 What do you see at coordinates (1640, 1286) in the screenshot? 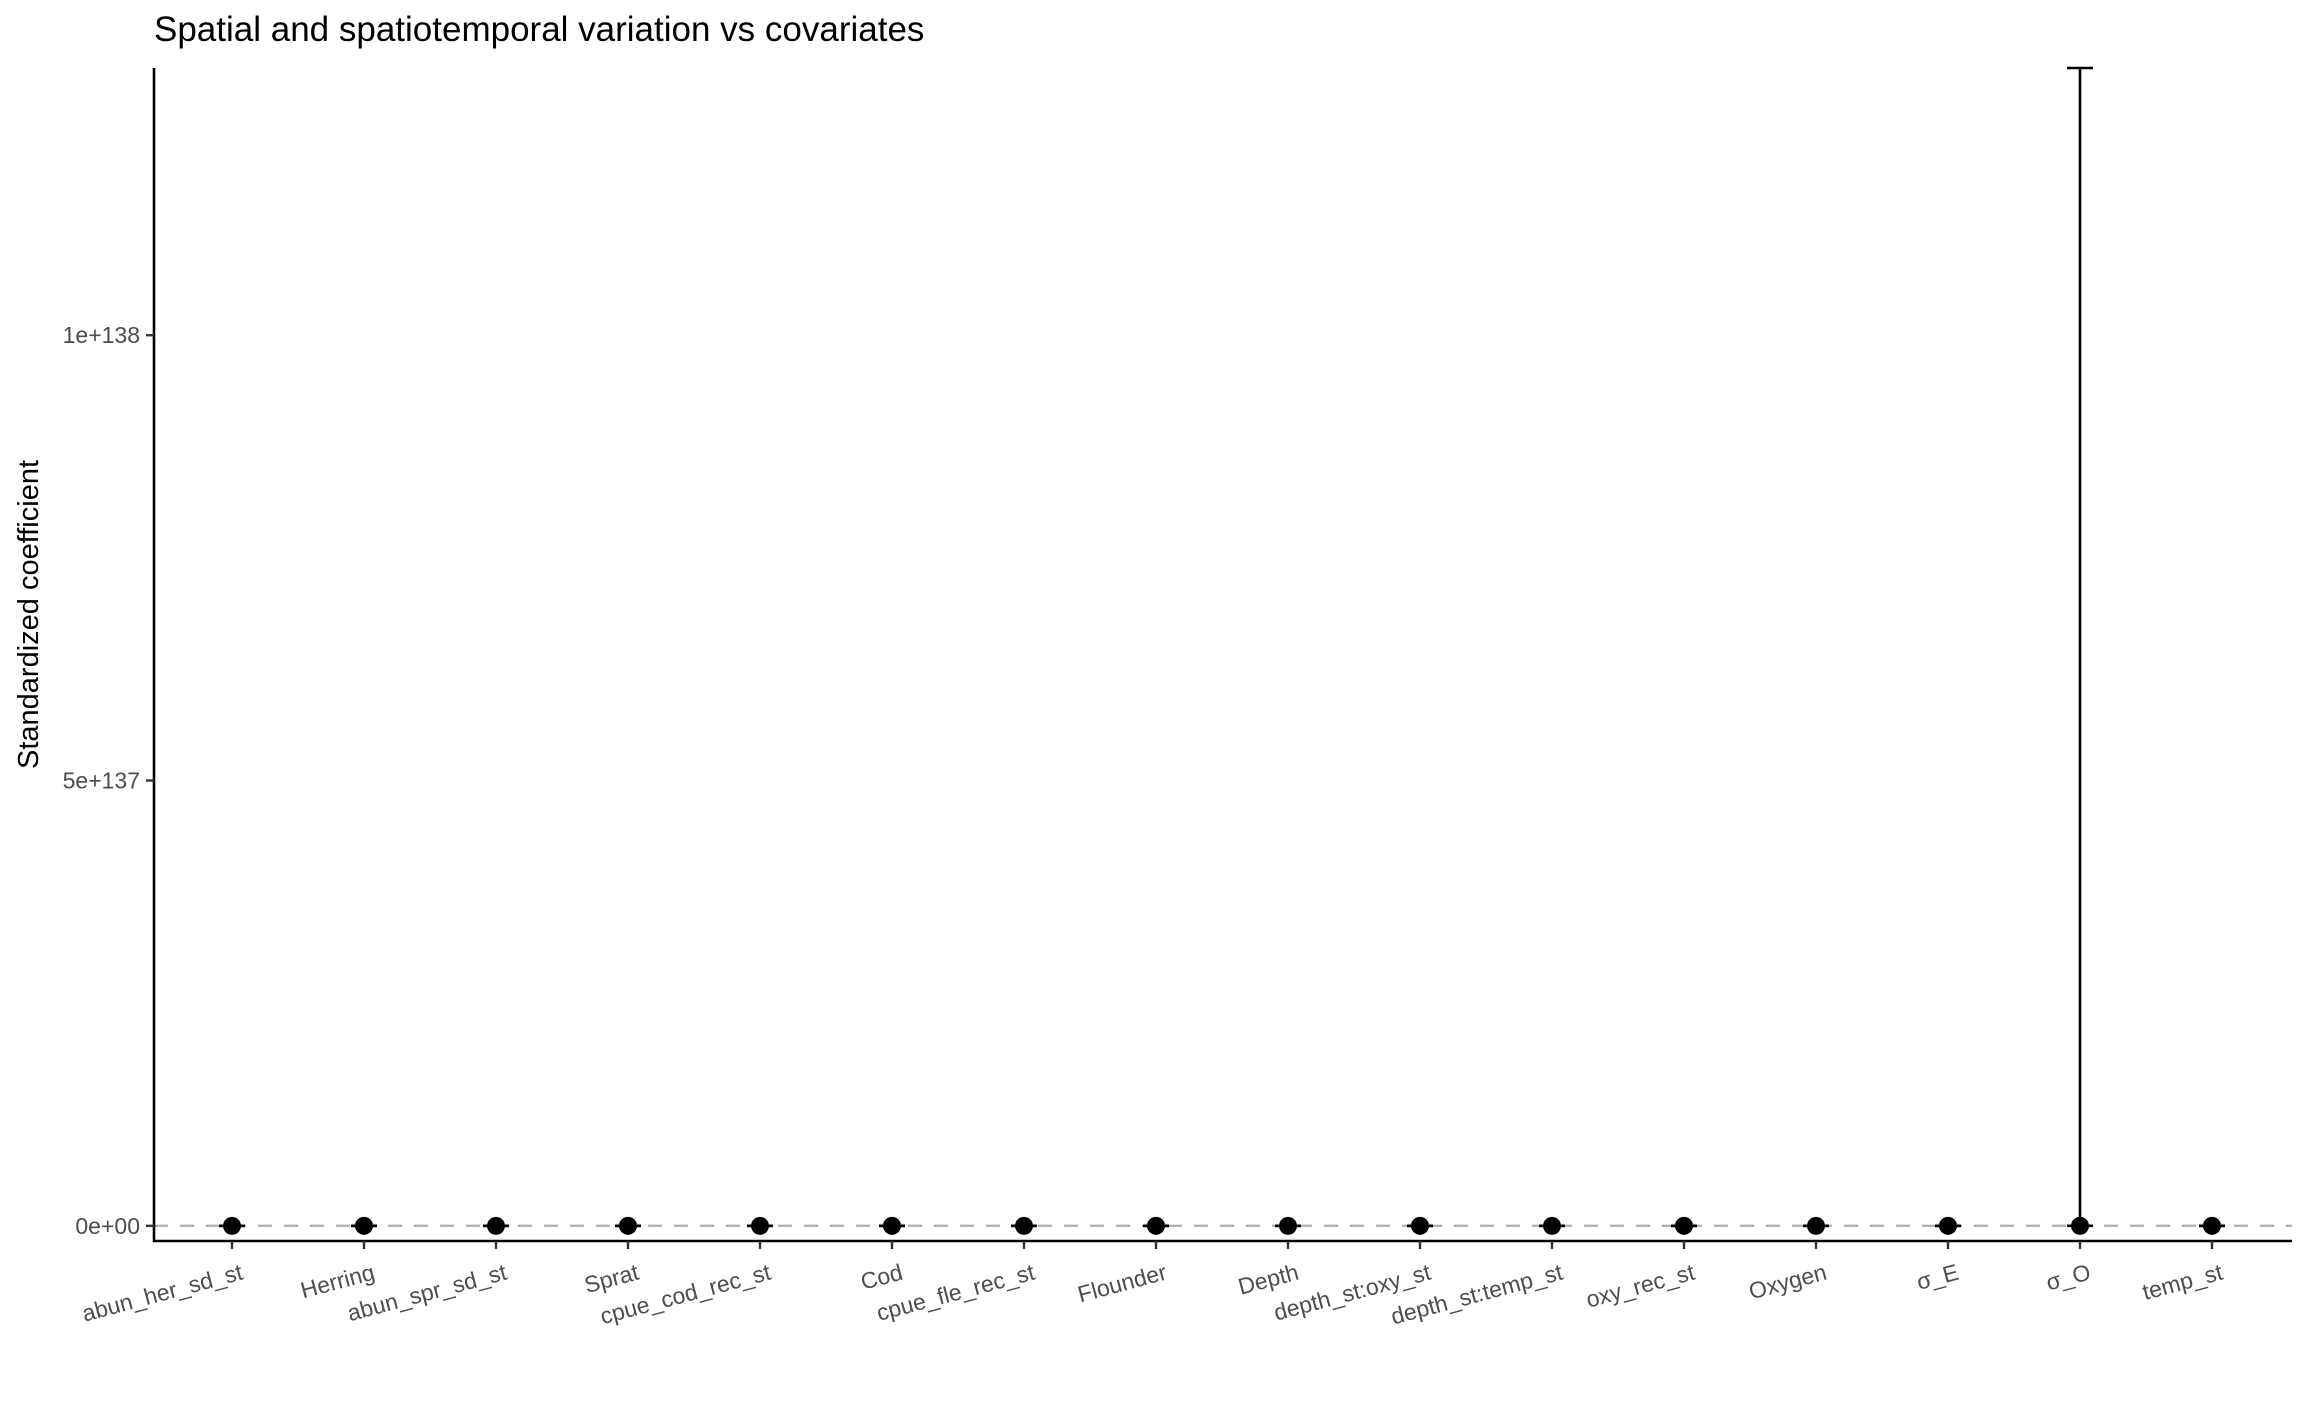
I see `x-tick-label: oxy_rec_st` at bounding box center [1640, 1286].